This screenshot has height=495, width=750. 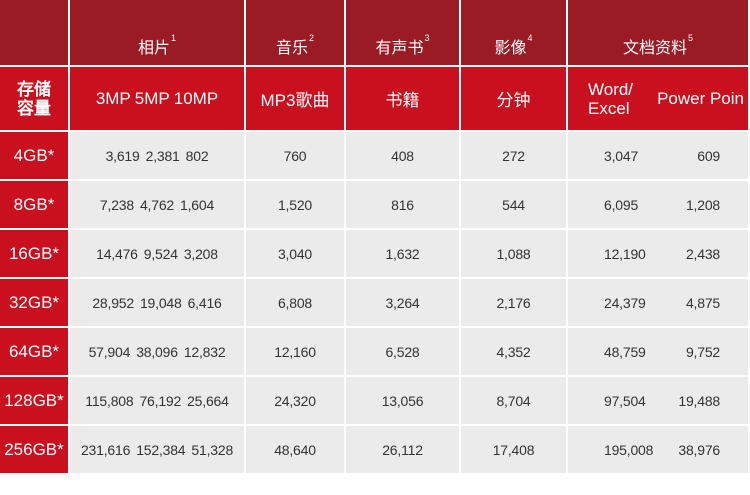 What do you see at coordinates (510, 48) in the screenshot?
I see `header-video-label: 影像` at bounding box center [510, 48].